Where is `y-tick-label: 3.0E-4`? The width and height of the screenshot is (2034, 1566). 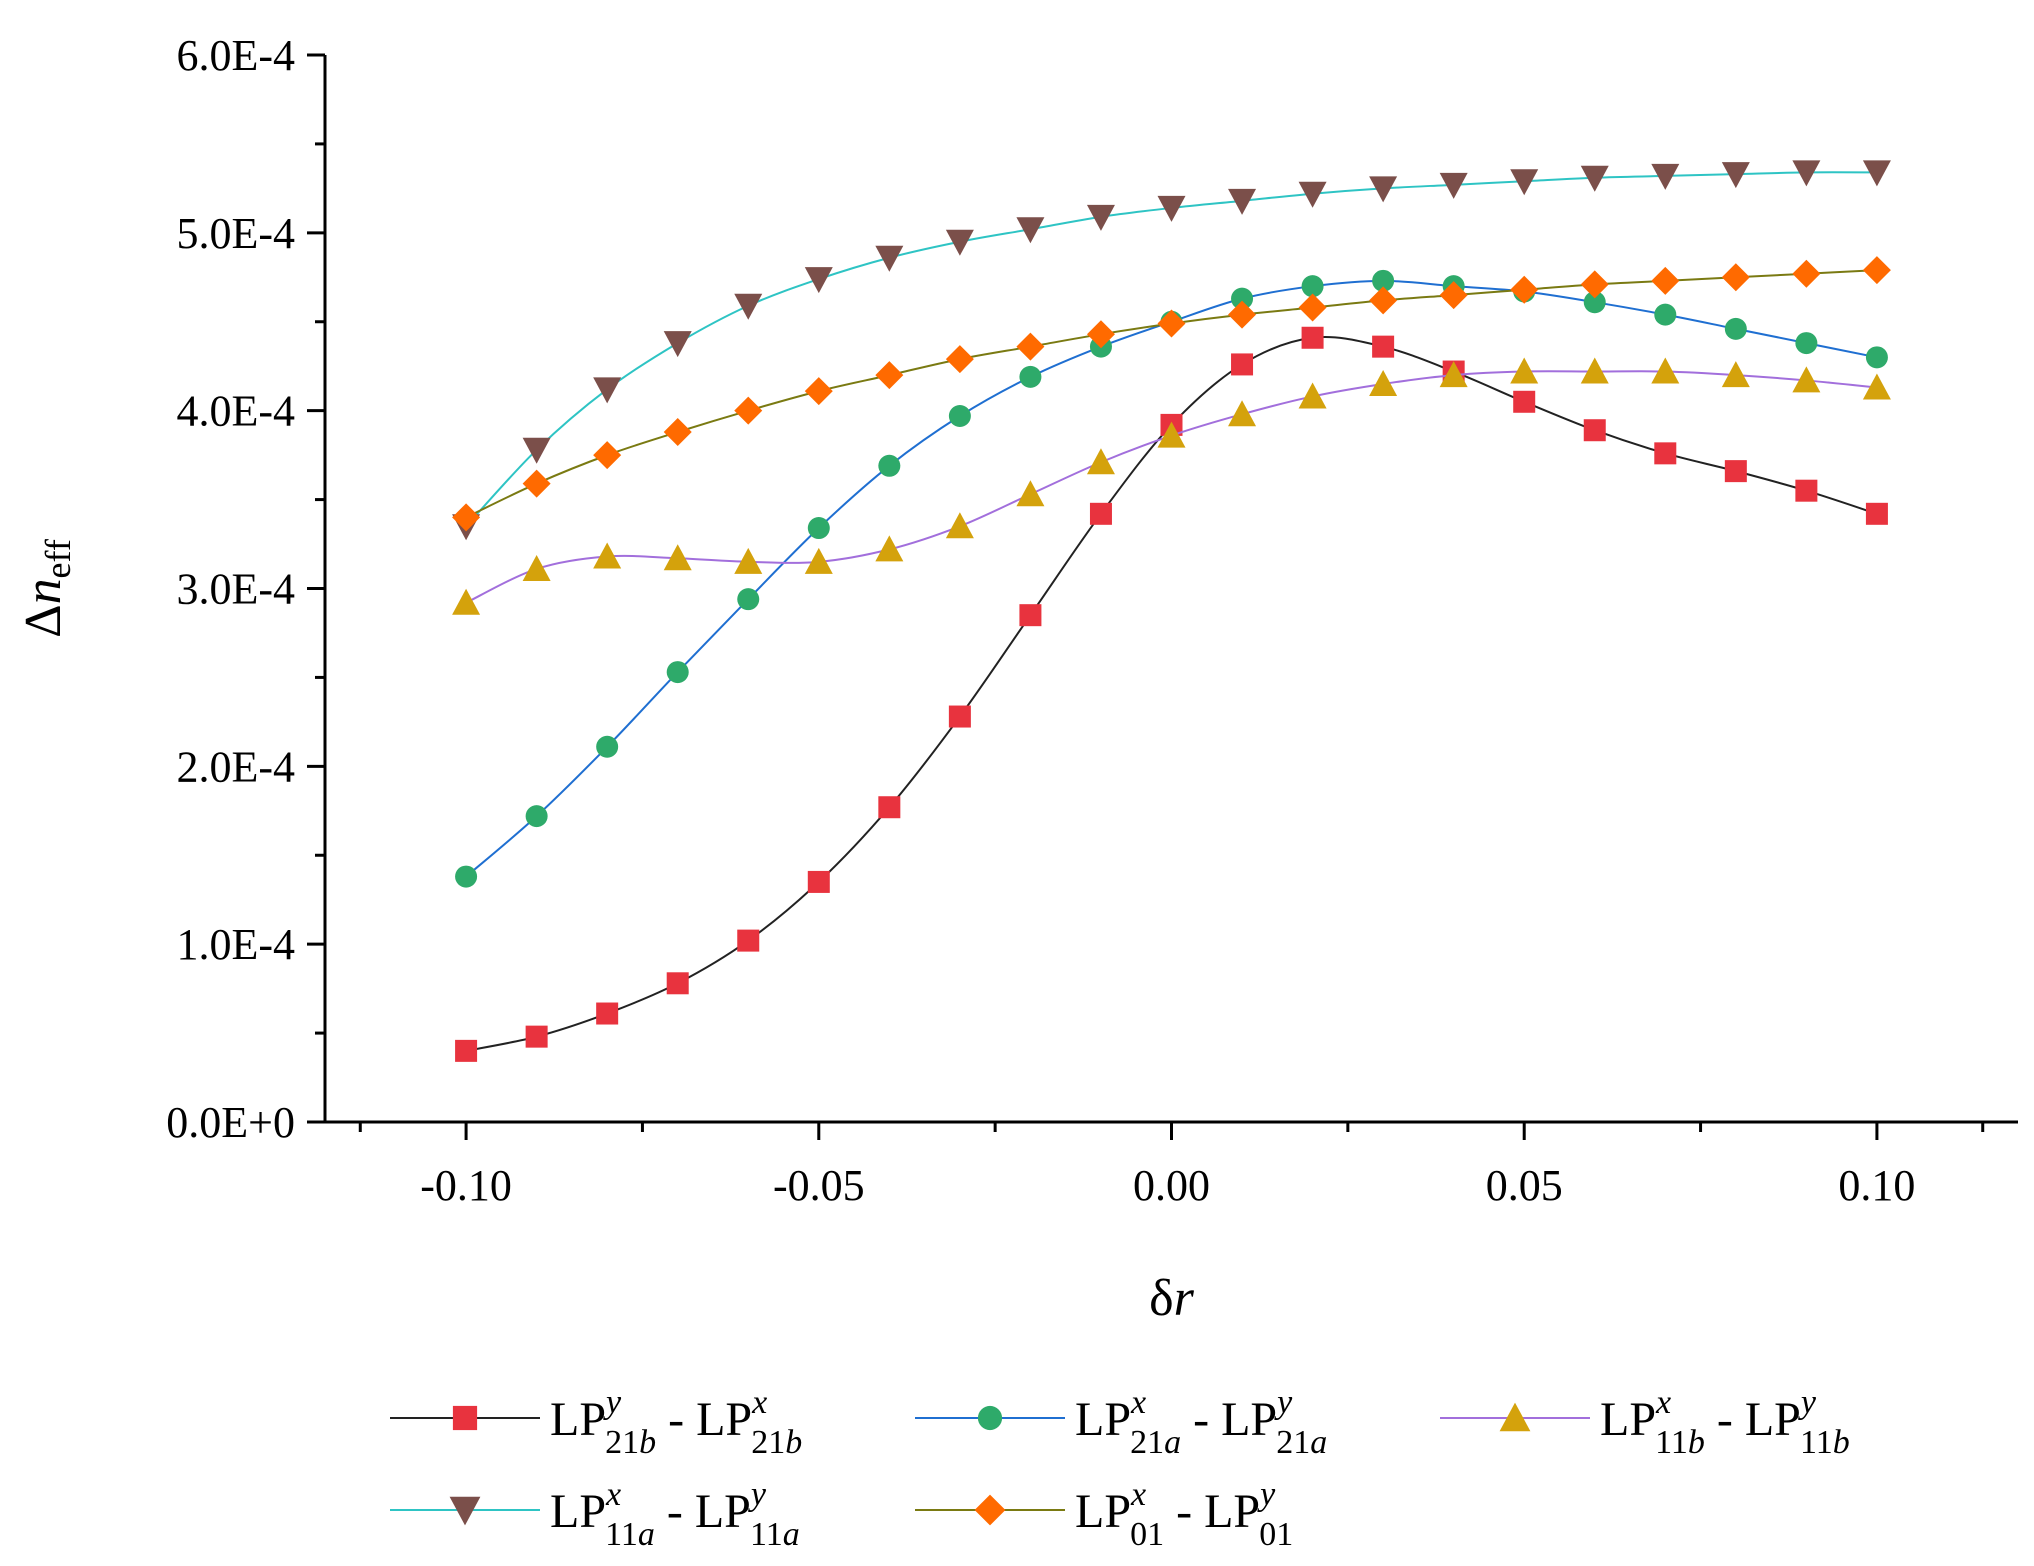
y-tick-label: 3.0E-4 is located at coordinates (235, 589).